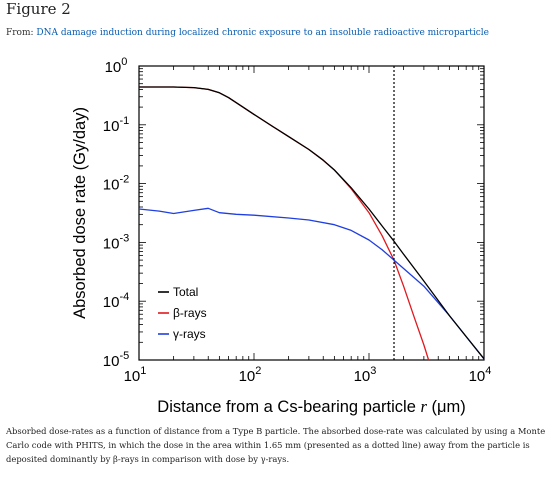  I want to click on chart-legend: Total β-rays γ-rays, so click(182, 313).